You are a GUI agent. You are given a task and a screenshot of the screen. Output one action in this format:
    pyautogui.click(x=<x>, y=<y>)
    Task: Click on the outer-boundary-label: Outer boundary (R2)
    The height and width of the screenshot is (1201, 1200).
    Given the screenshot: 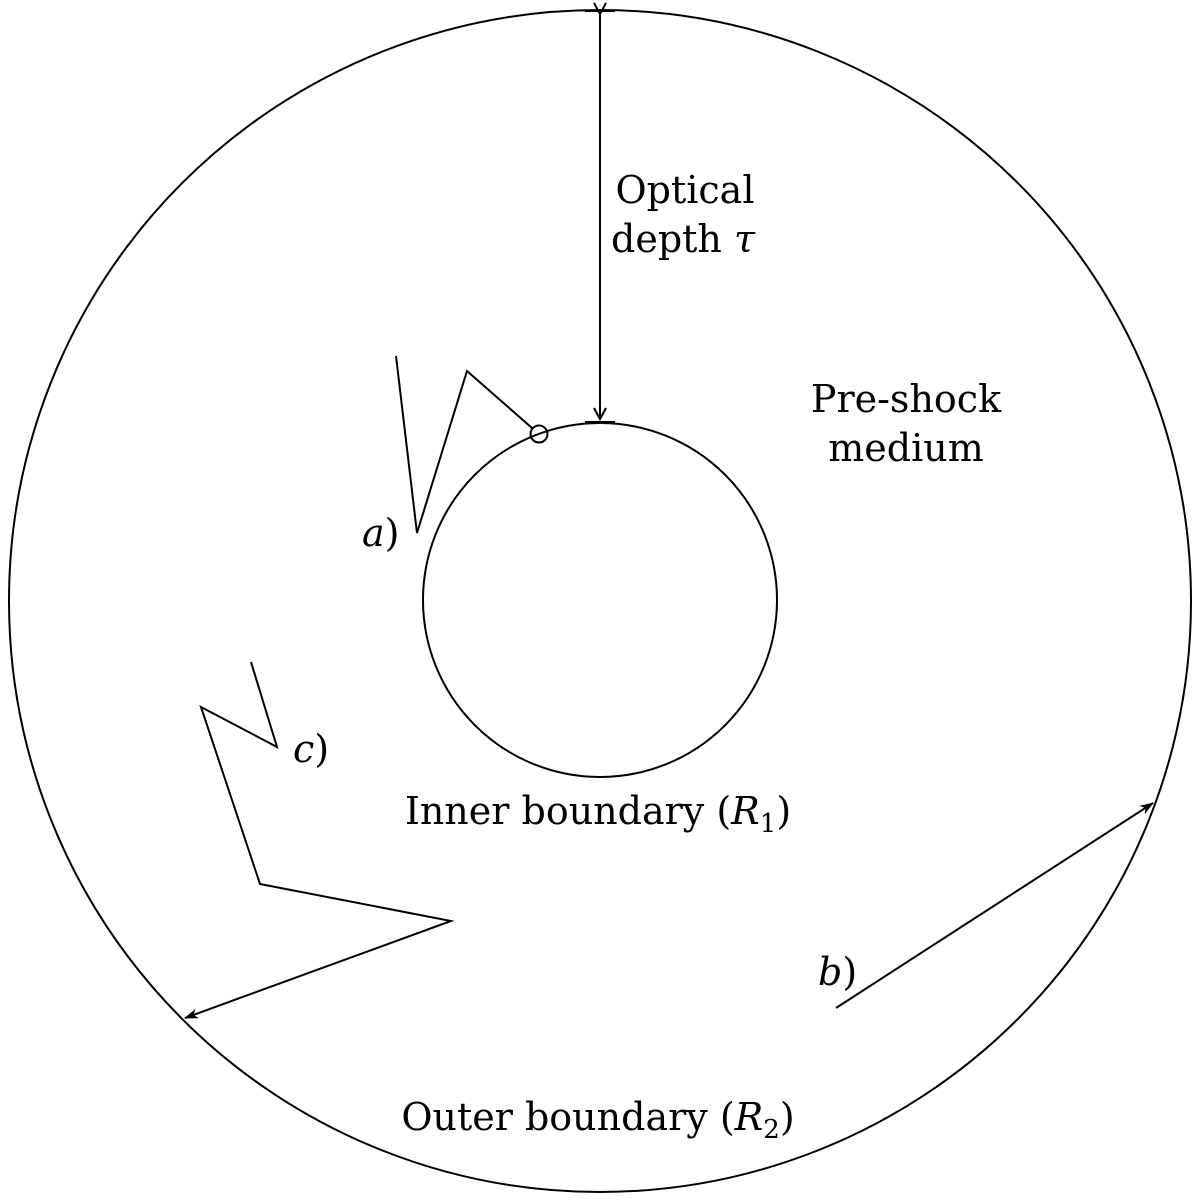 What is the action you would take?
    pyautogui.click(x=597, y=1120)
    